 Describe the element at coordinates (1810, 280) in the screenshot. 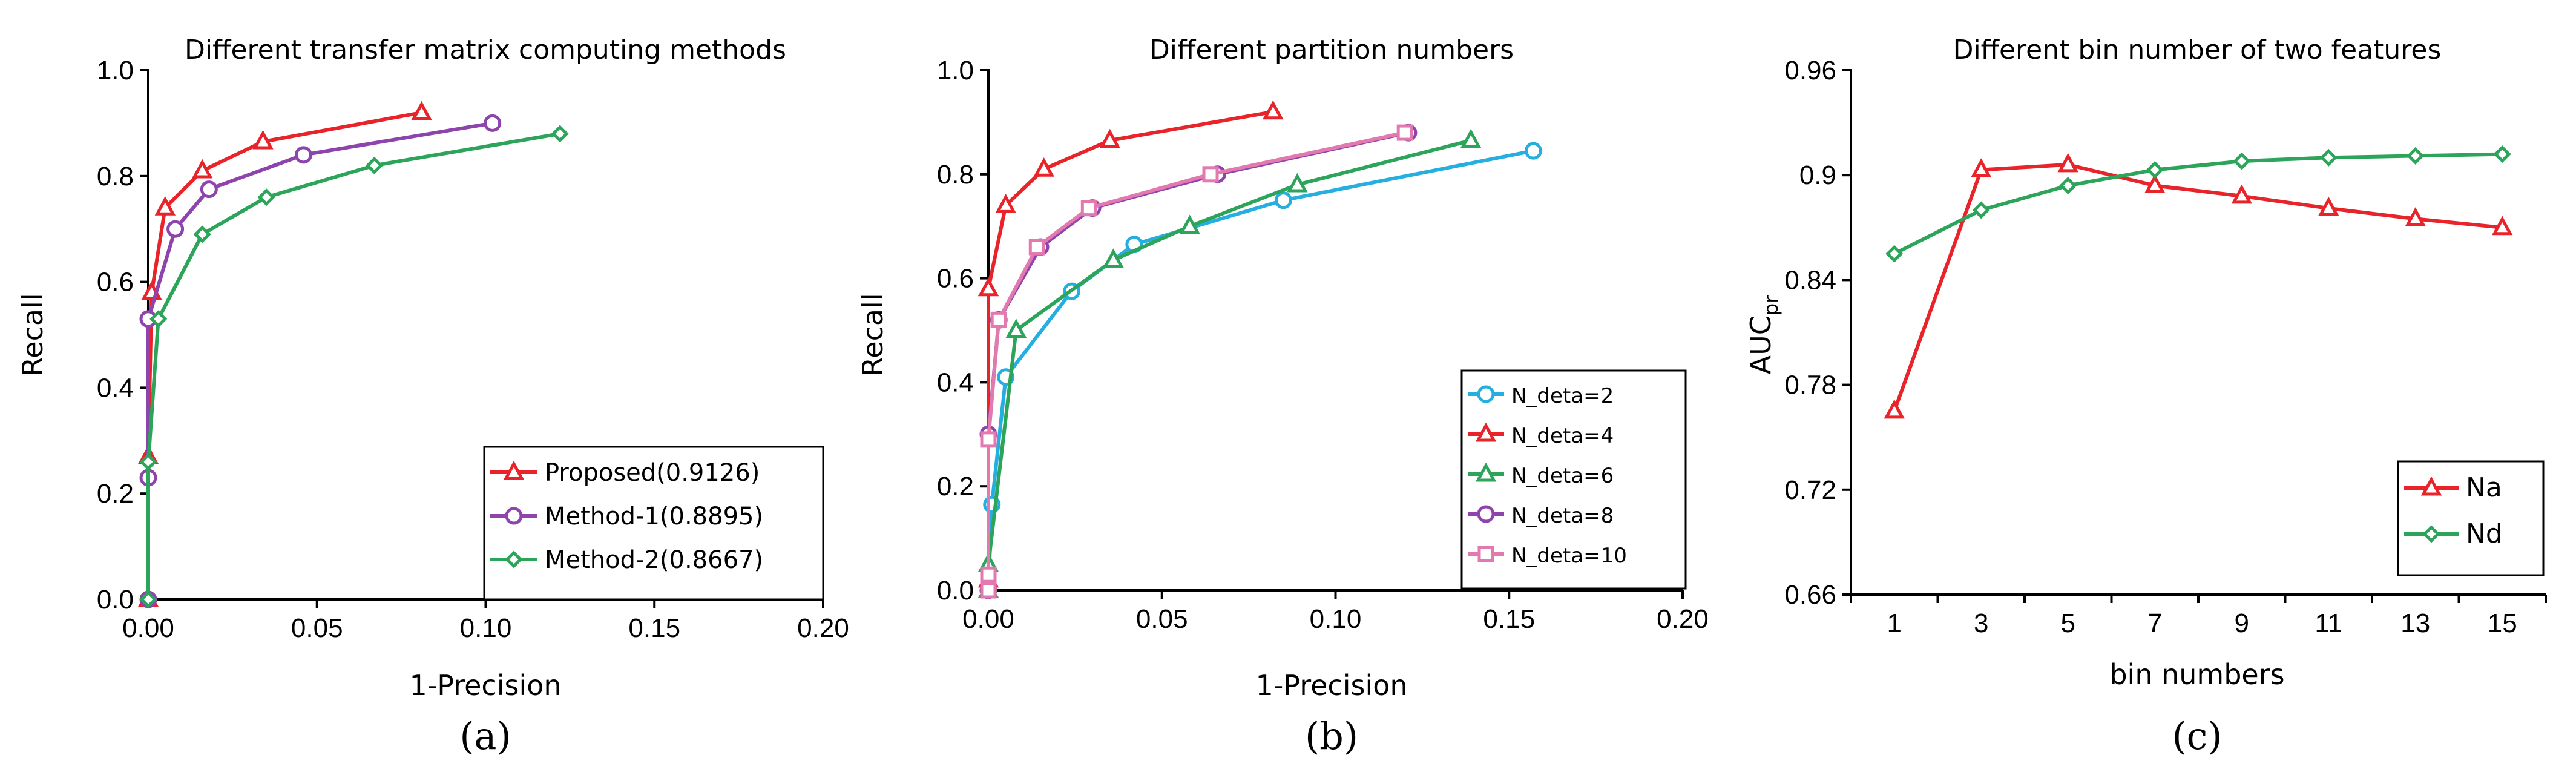

I see `y-tick-label: 0.84` at that location.